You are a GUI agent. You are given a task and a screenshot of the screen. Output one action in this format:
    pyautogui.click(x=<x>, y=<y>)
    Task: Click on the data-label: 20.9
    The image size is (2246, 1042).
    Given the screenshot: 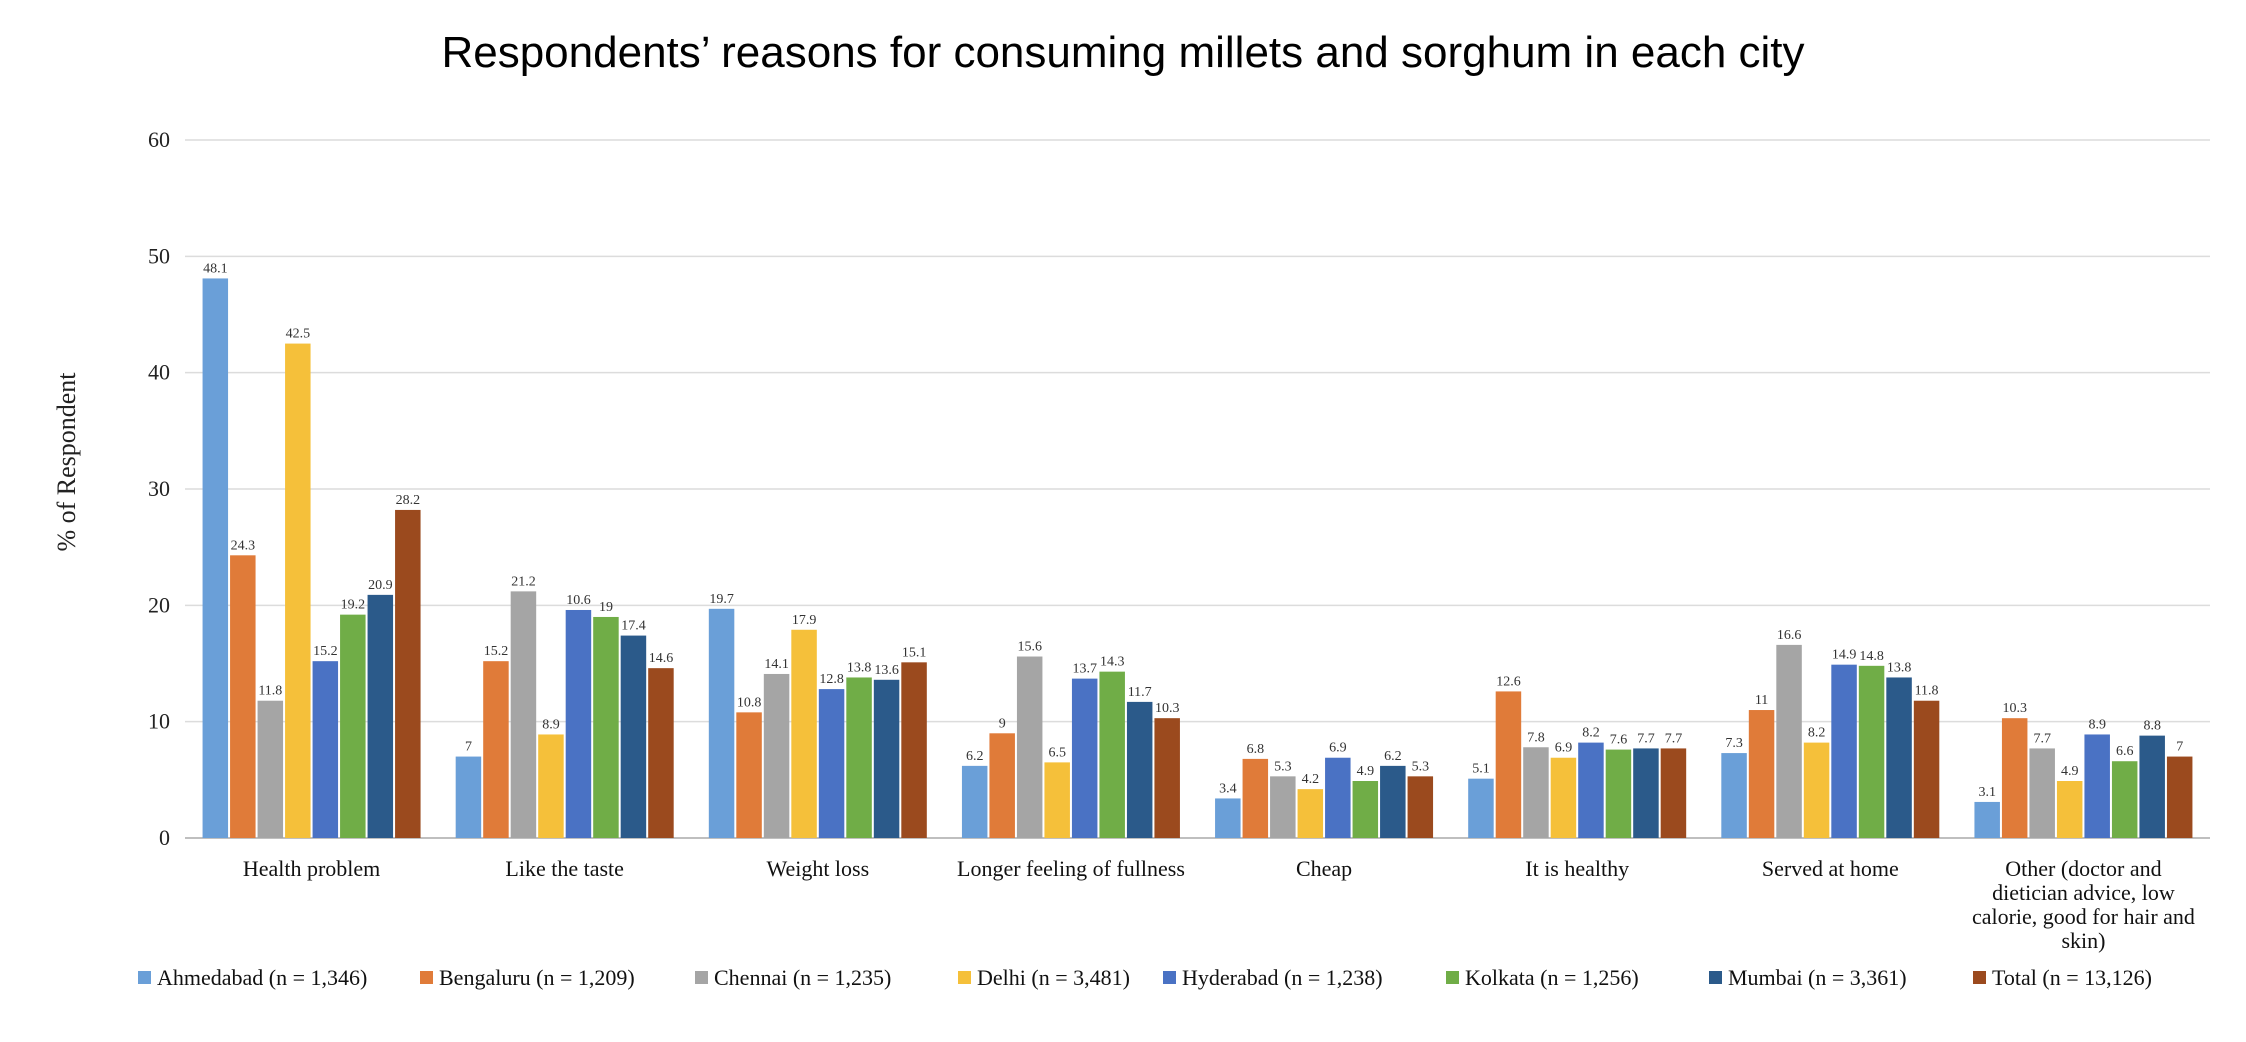 What is the action you would take?
    pyautogui.click(x=380, y=585)
    